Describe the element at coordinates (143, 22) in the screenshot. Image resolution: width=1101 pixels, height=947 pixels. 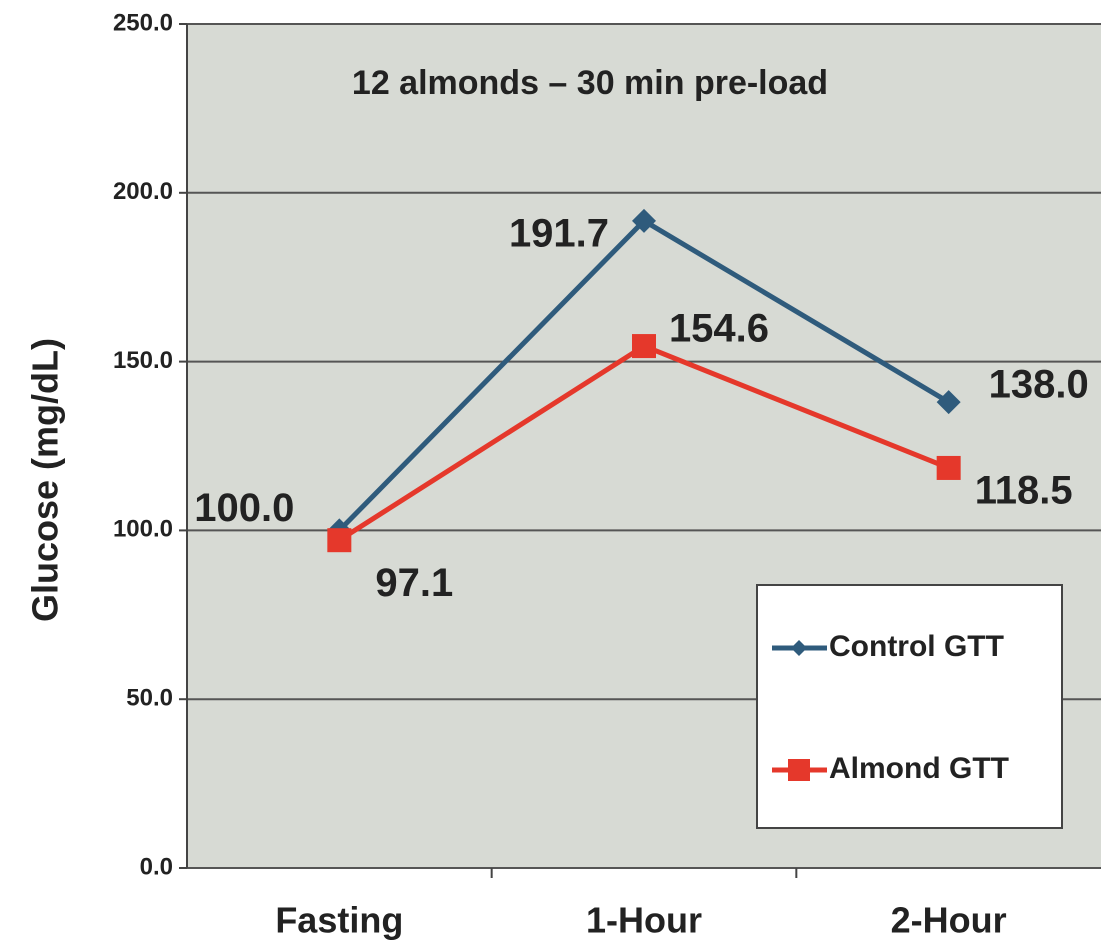
I see `y-tick-label: 250.0` at that location.